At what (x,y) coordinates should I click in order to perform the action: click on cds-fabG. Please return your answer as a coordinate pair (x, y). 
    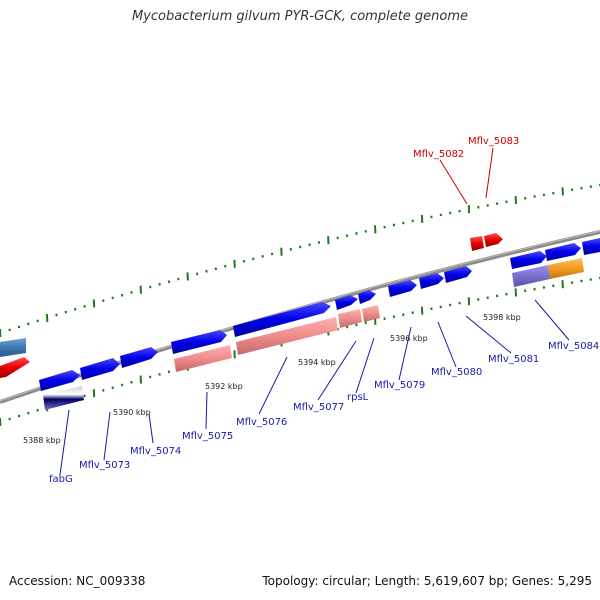
    Looking at the image, I should click on (59, 380).